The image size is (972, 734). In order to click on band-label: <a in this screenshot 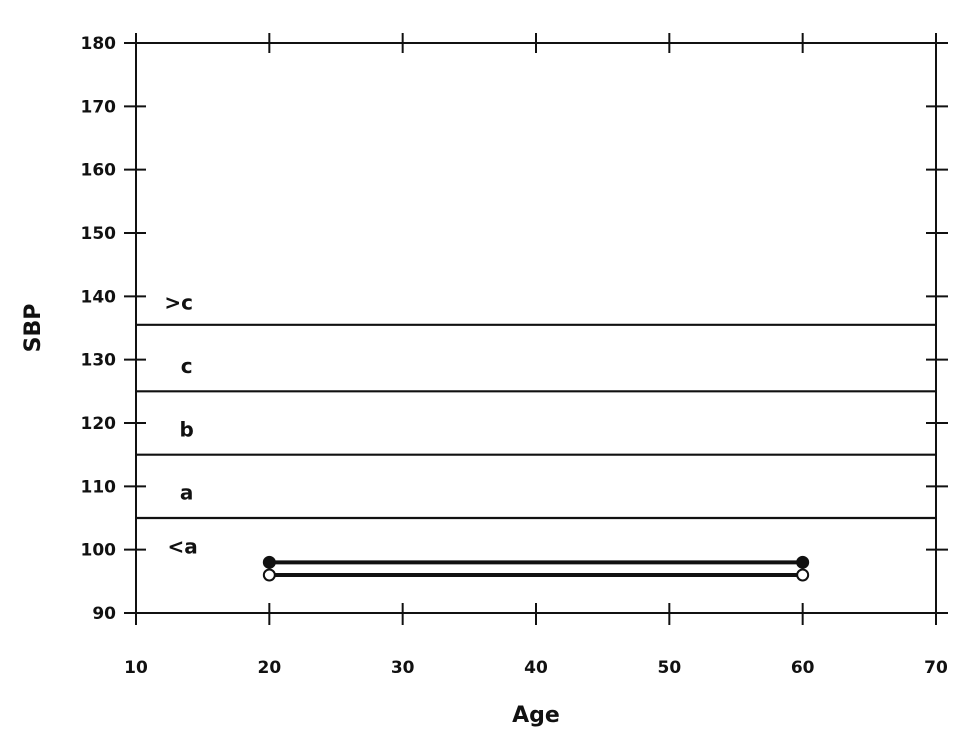, I will do `click(183, 547)`.